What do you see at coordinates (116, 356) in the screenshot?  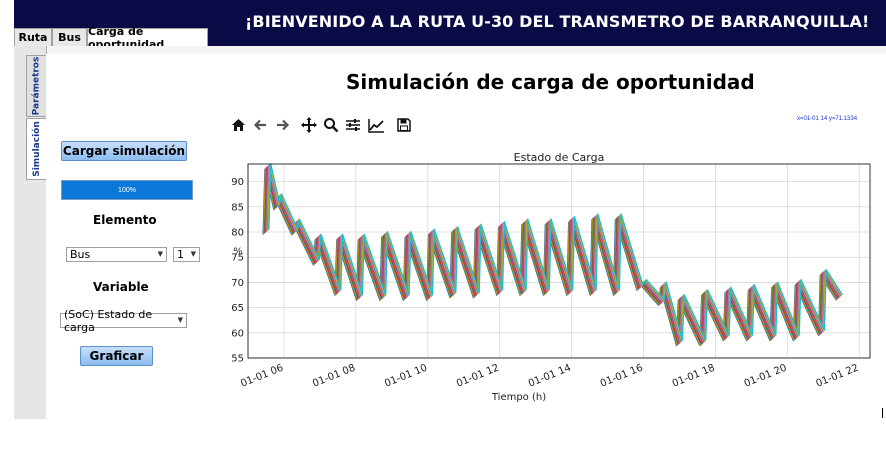 I see `plot-button: Graficar` at bounding box center [116, 356].